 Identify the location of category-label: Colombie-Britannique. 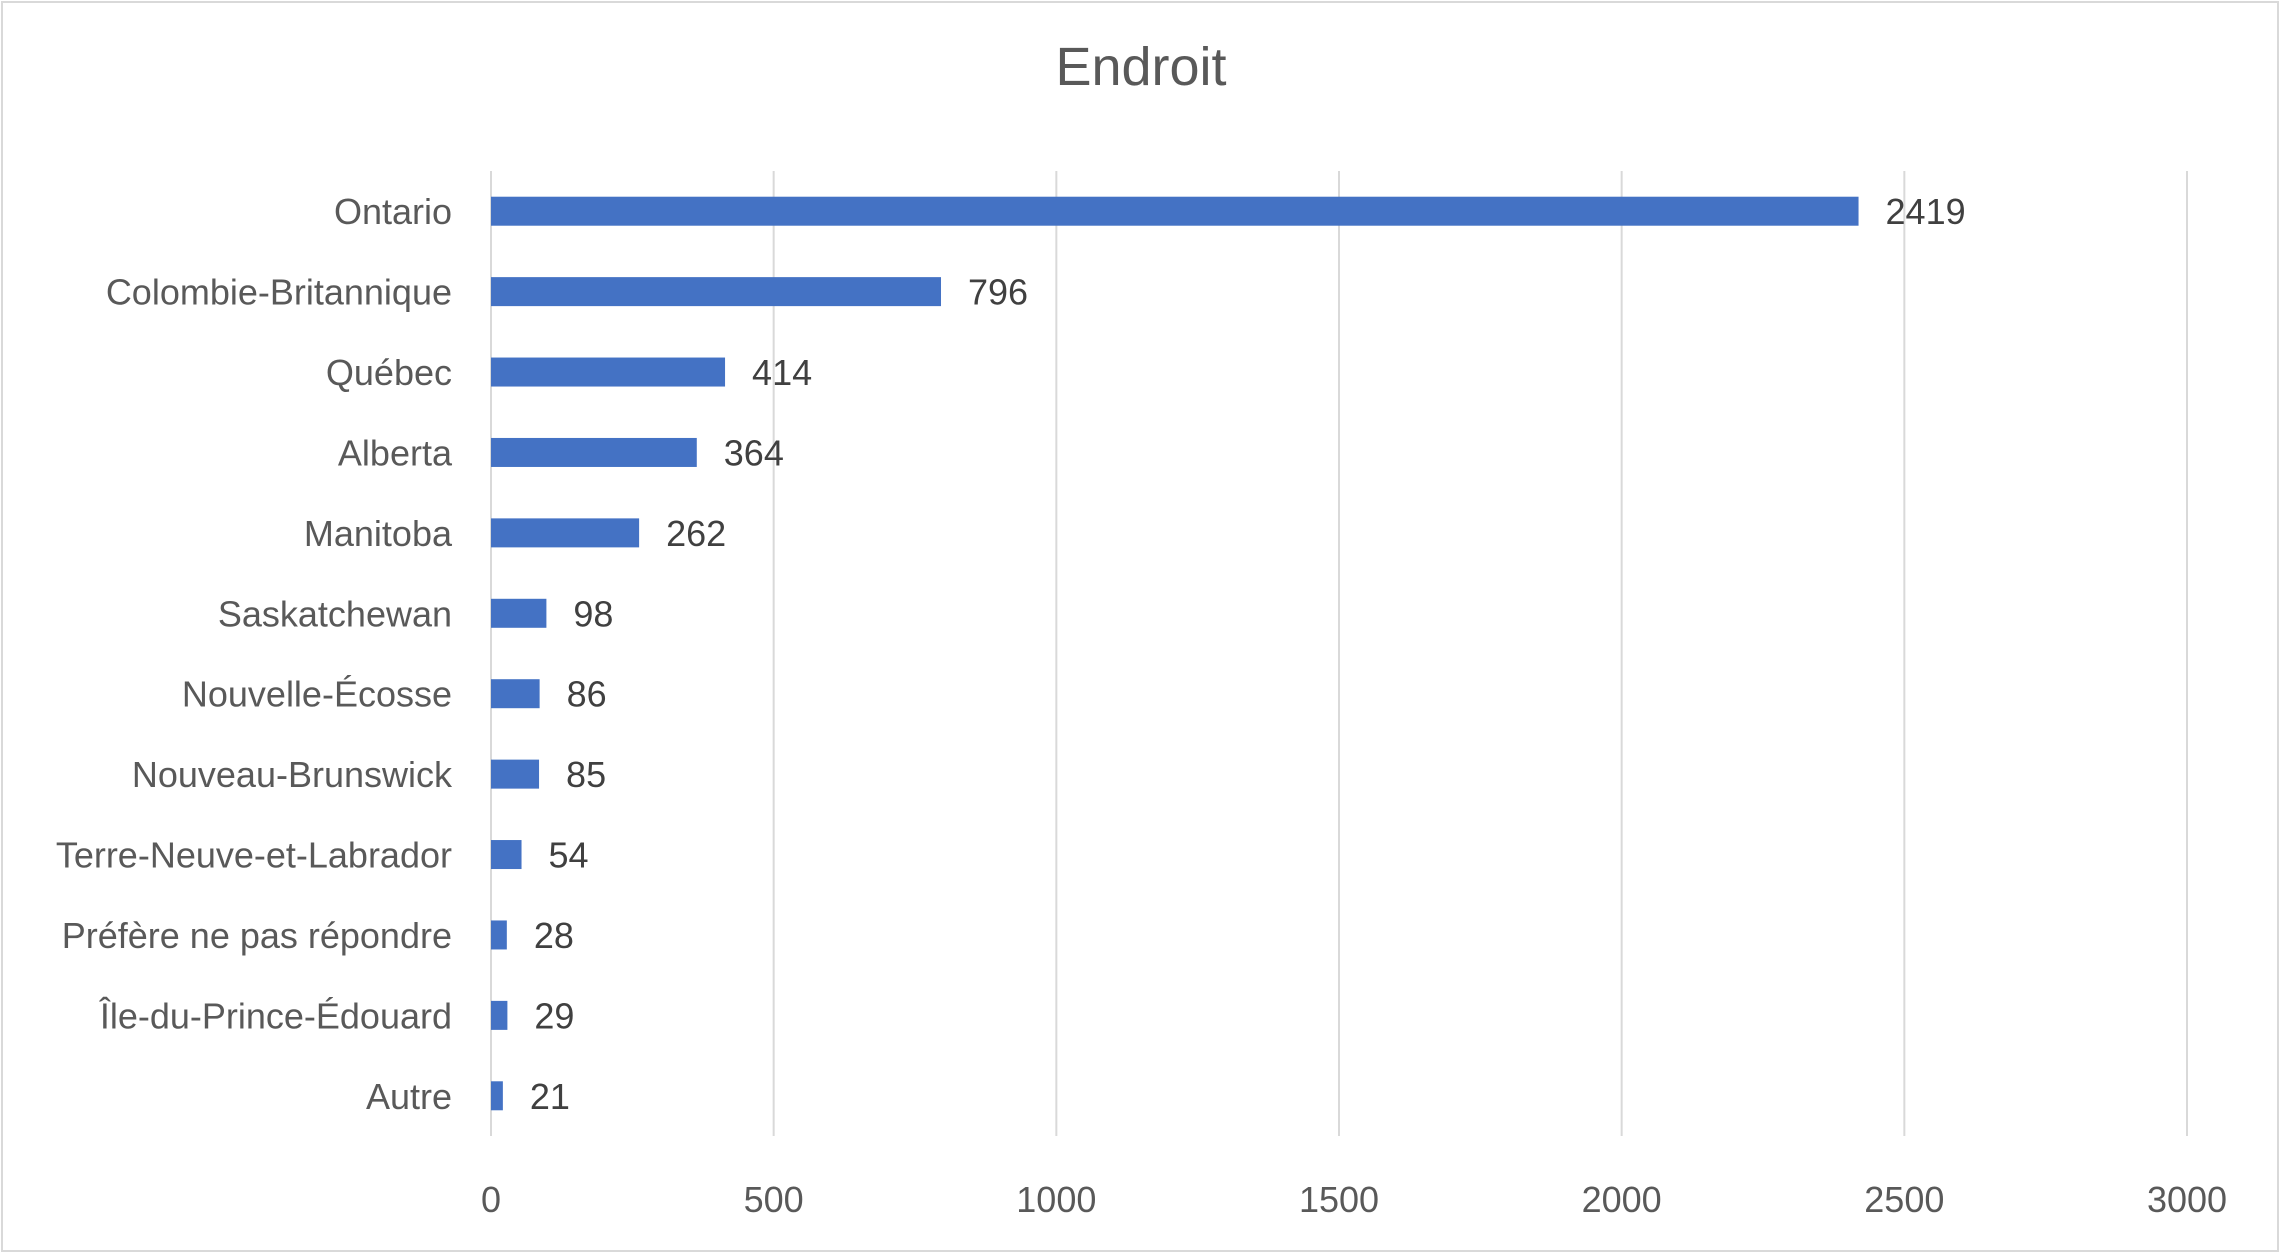
(279, 292).